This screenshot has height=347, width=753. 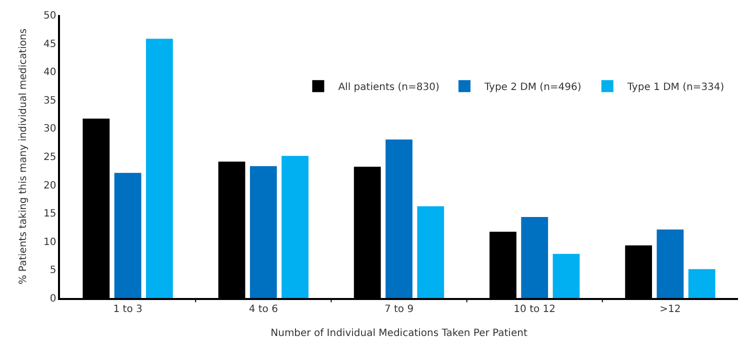 What do you see at coordinates (399, 333) in the screenshot?
I see `x-axis-title: Number of Individual Medications Taken Per Patient` at bounding box center [399, 333].